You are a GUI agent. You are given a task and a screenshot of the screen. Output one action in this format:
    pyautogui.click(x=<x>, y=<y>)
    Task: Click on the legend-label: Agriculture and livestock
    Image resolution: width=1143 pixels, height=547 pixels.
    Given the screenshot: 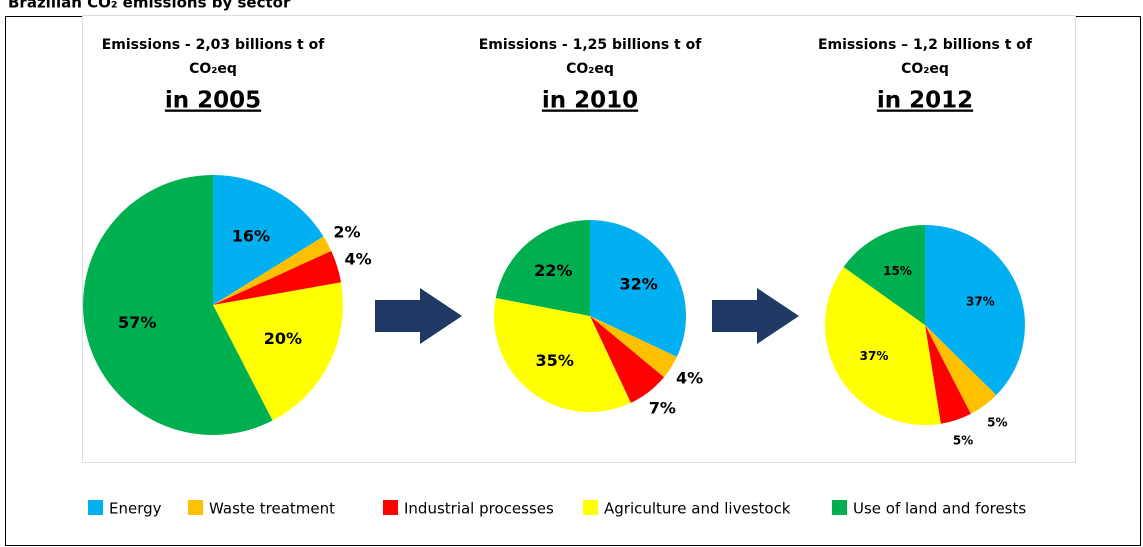 What is the action you would take?
    pyautogui.click(x=697, y=509)
    